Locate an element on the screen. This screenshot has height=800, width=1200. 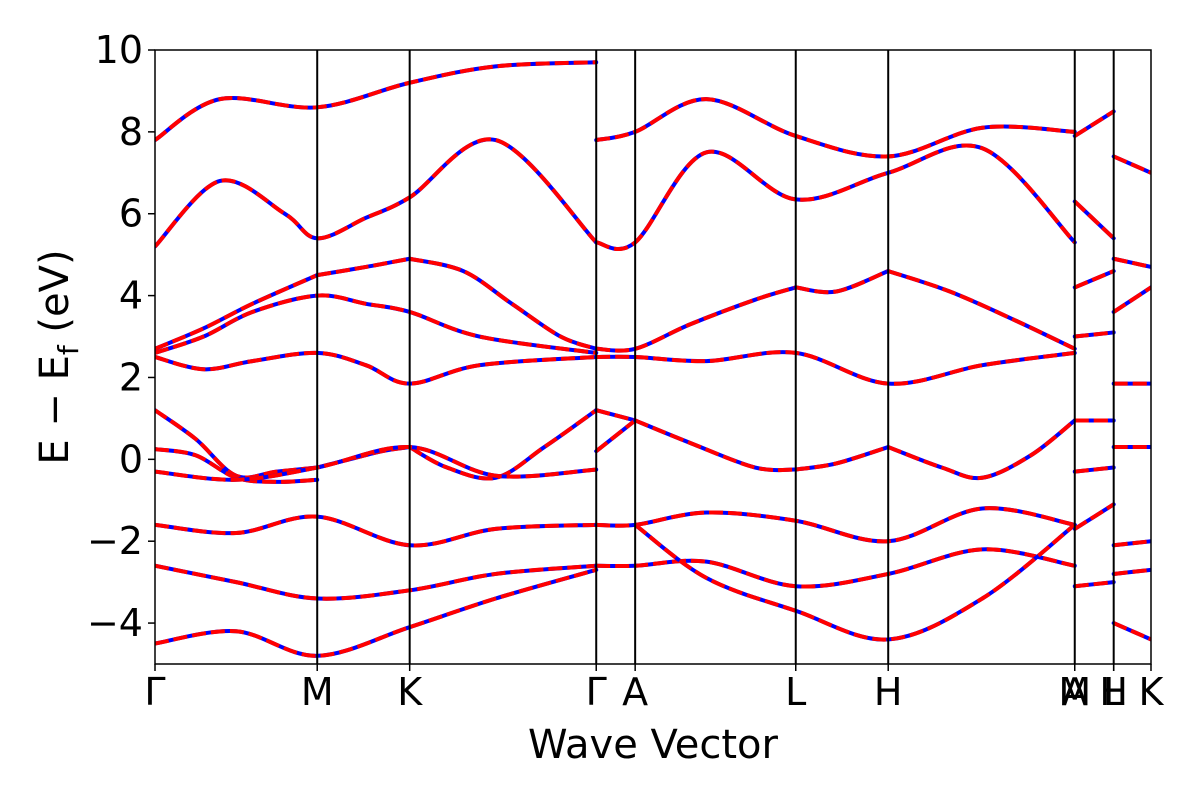
x-tick-label-1: M is located at coordinates (317, 692).